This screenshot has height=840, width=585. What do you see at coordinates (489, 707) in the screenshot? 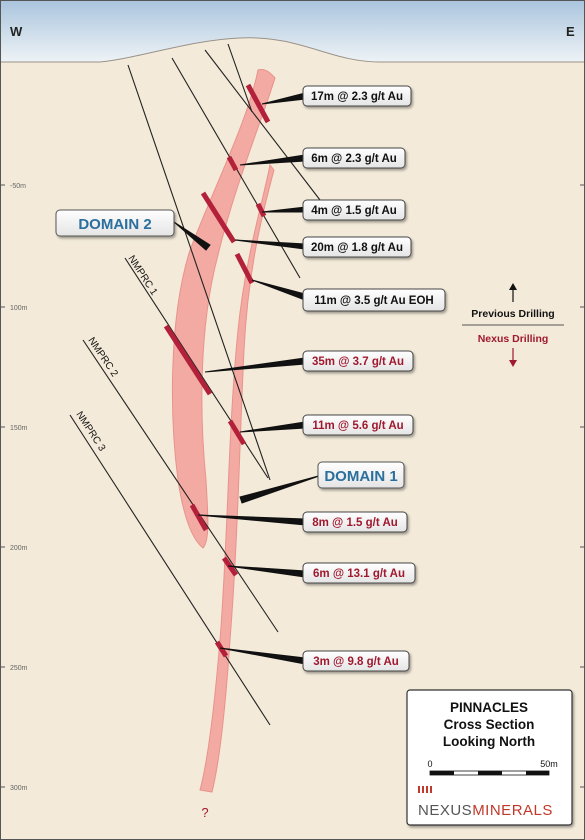
I see `title-line-1: PINNACLES` at bounding box center [489, 707].